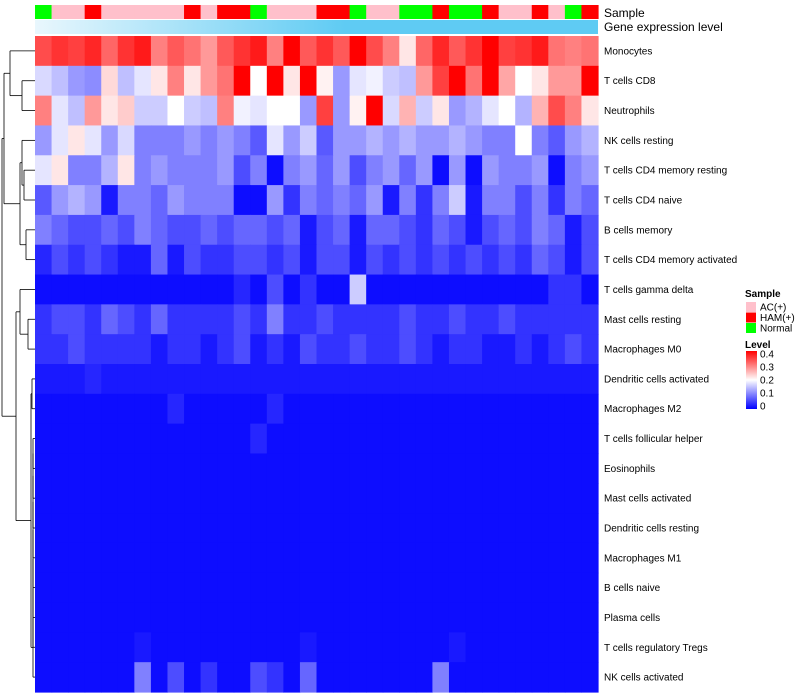 This screenshot has height=700, width=800. What do you see at coordinates (767, 355) in the screenshot?
I see `level-tick-label: 0.4` at bounding box center [767, 355].